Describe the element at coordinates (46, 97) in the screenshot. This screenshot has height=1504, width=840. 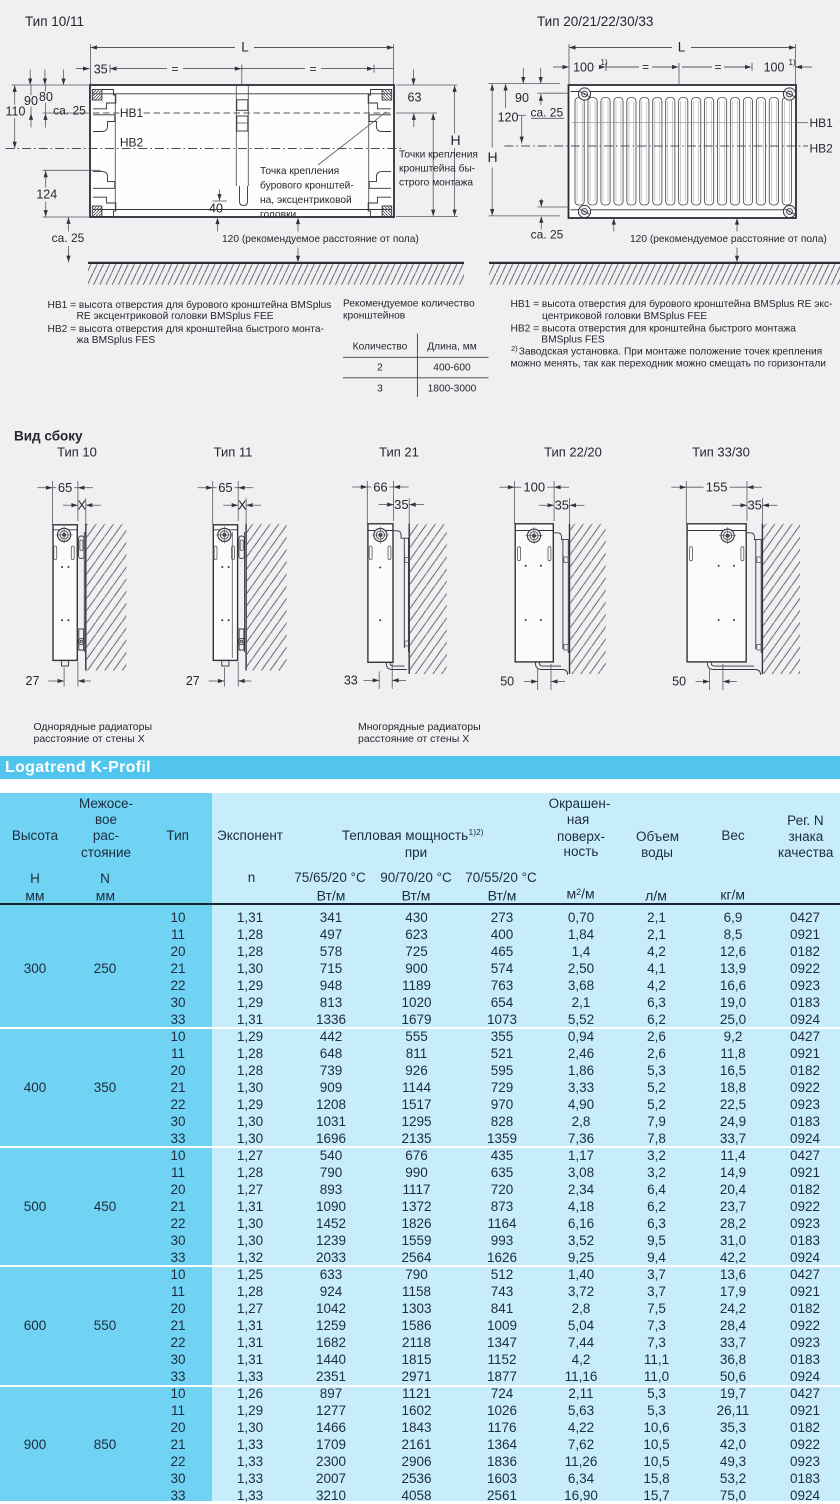
I see `svg-text: 80` at that location.